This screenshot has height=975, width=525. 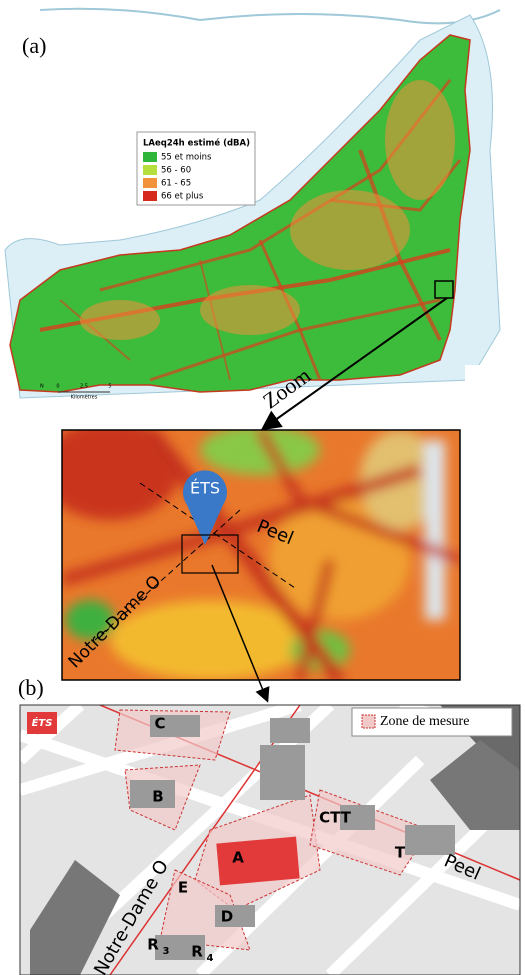 I want to click on building-label: D, so click(x=227, y=917).